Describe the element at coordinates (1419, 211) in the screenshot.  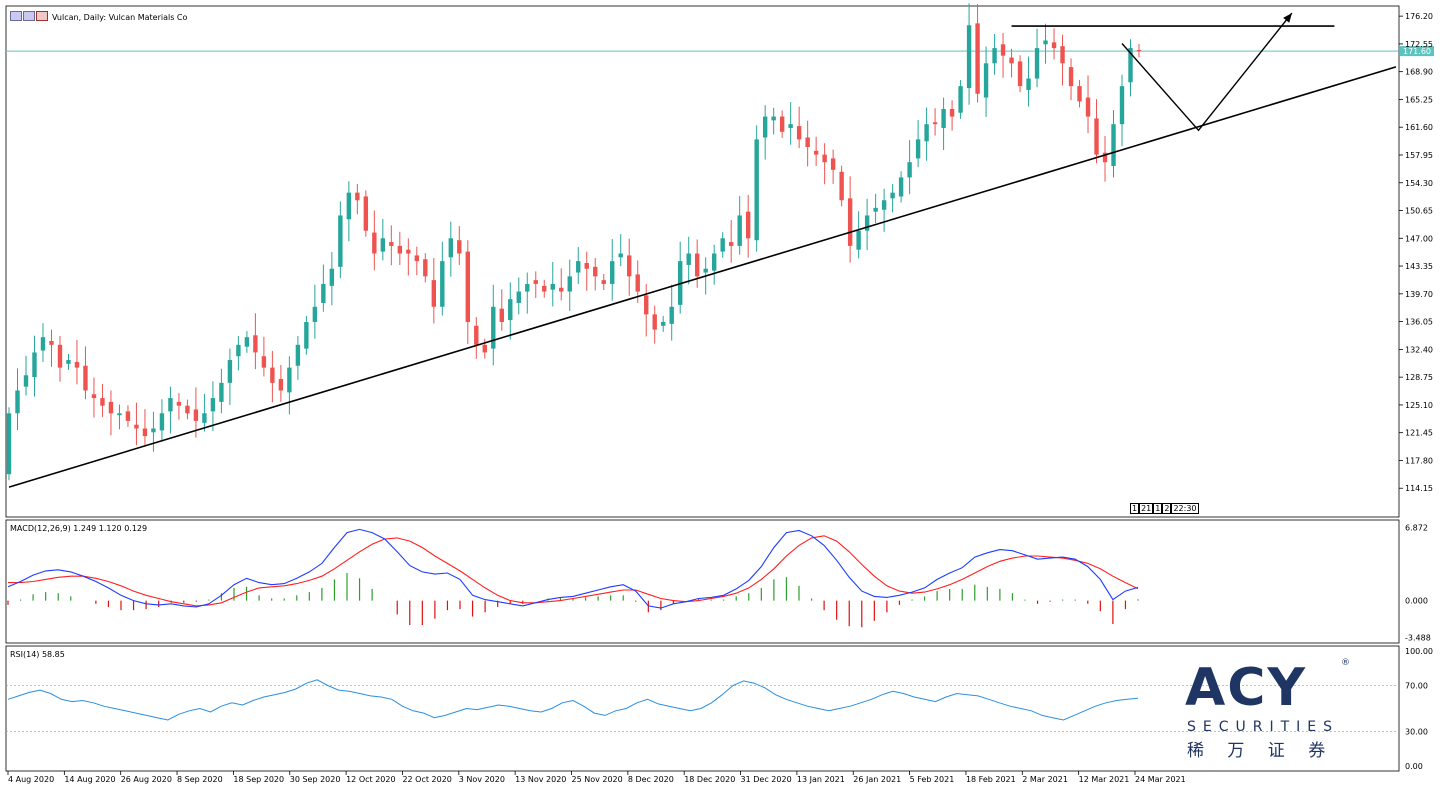
I see `price-tick-label: 150.65` at that location.